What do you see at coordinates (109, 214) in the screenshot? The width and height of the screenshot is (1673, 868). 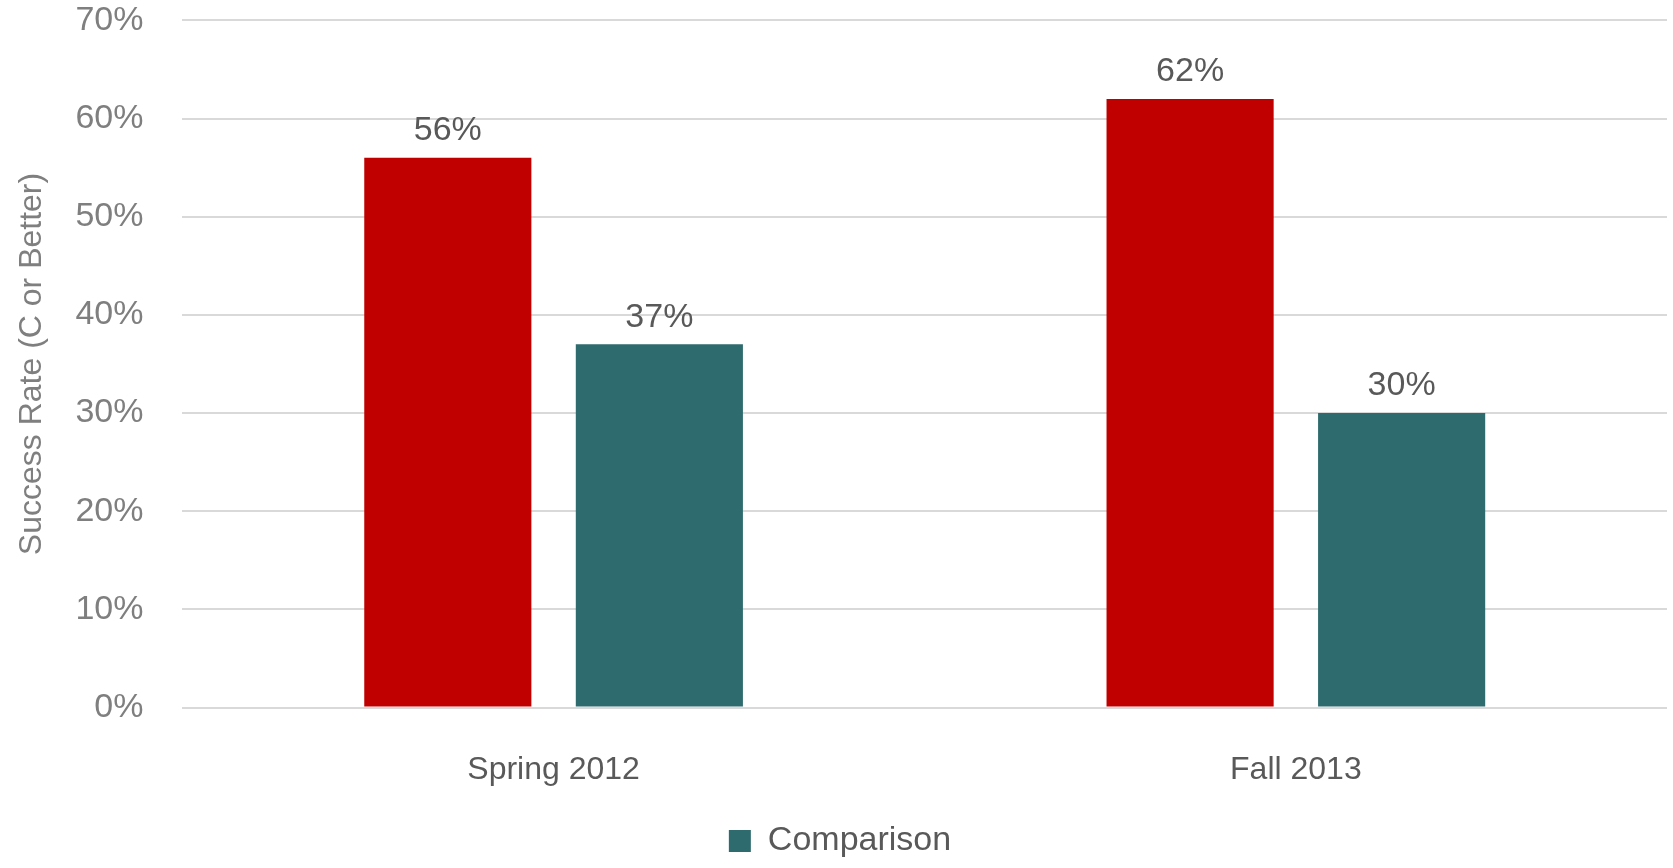 I see `y-tick-label: 50%` at bounding box center [109, 214].